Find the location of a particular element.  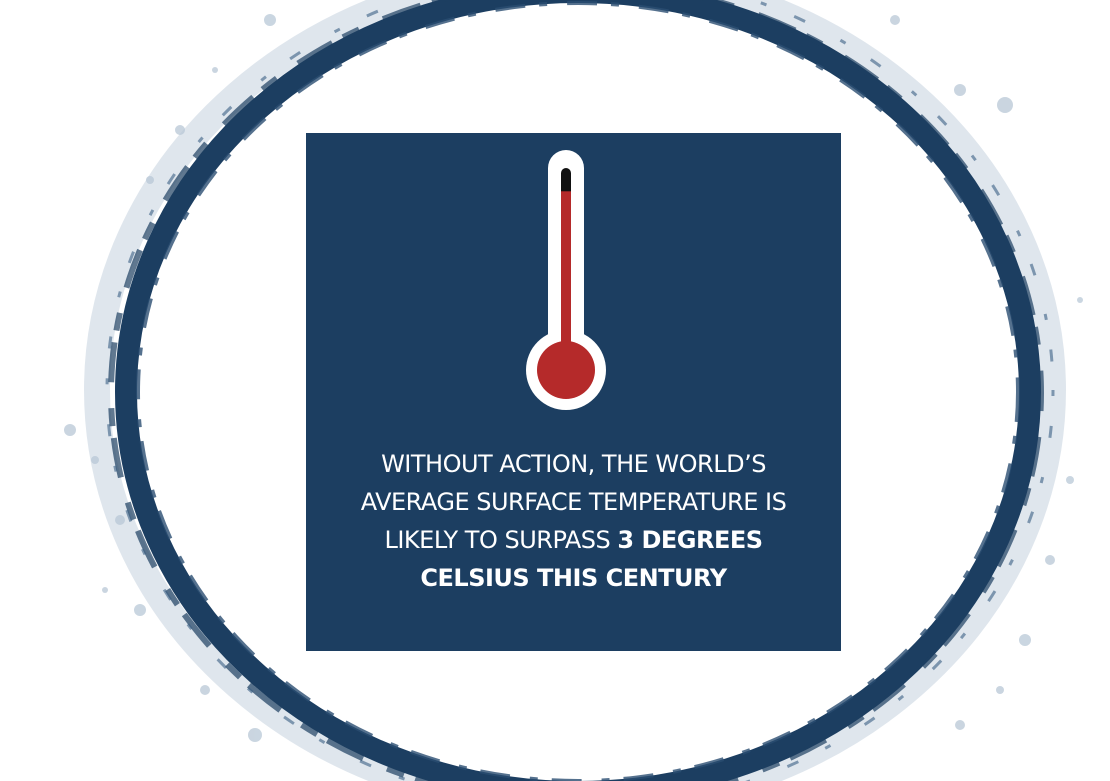

mercury-bulb is located at coordinates (566, 370).